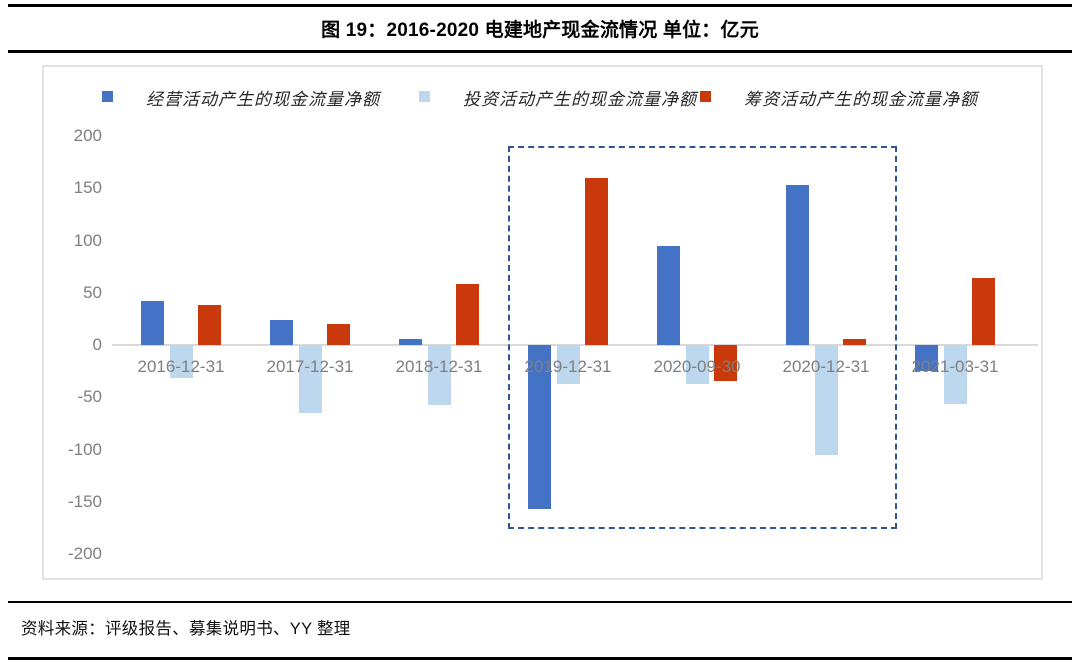 This screenshot has width=1080, height=663. Describe the element at coordinates (84, 501) in the screenshot. I see `ytick-label--150: -150` at that location.